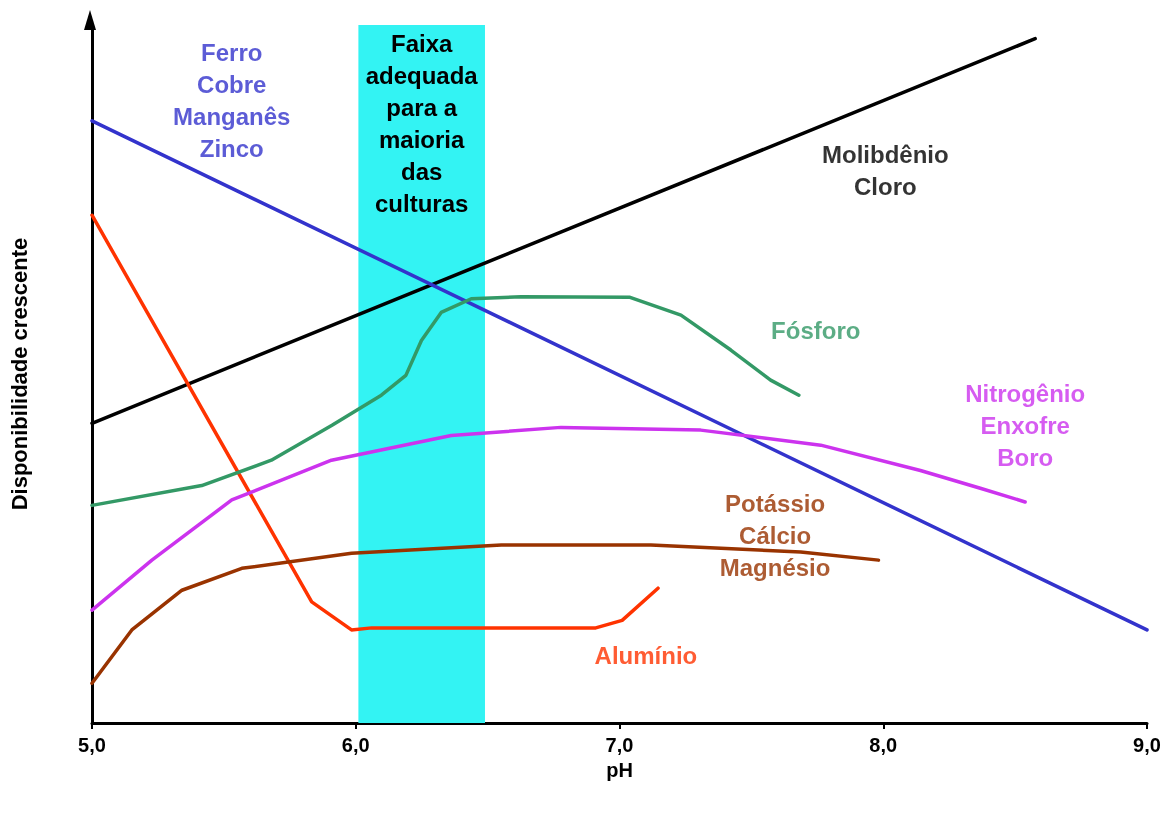 This screenshot has width=1175, height=821. I want to click on series-label: Nitrogênio Enxofre Boro, so click(1025, 425).